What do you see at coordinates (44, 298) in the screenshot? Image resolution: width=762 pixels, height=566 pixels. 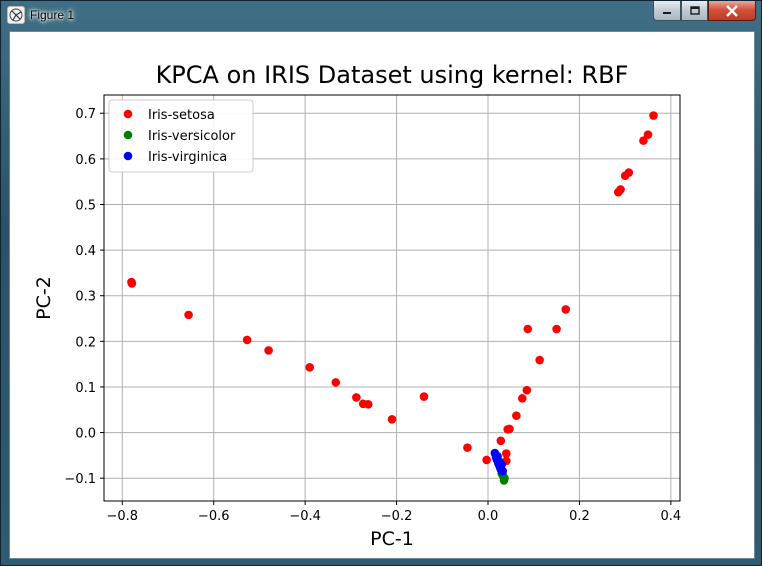 I see `y-axis-label: PC-2` at bounding box center [44, 298].